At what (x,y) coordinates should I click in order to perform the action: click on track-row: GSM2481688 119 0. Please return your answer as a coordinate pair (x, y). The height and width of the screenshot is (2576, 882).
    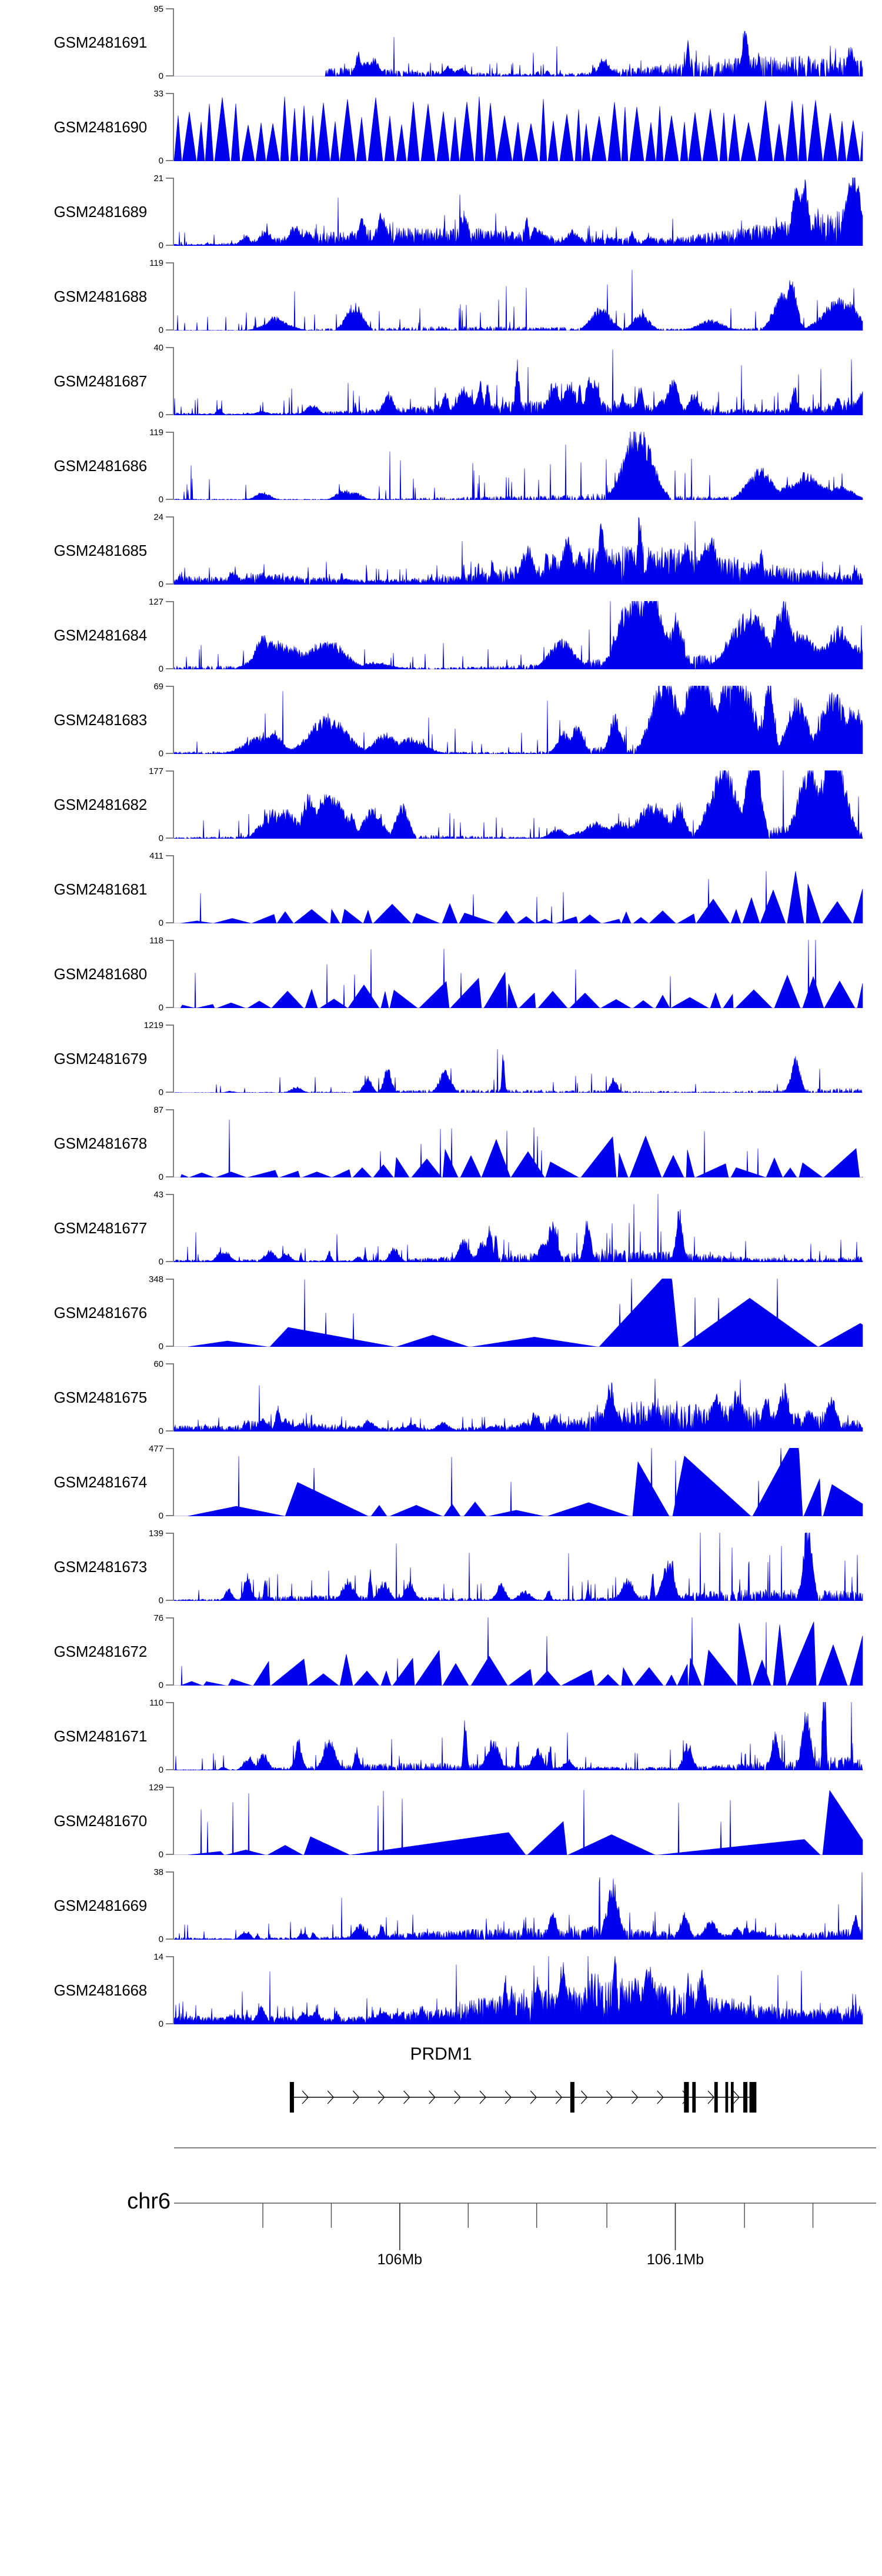
    Looking at the image, I should click on (441, 296).